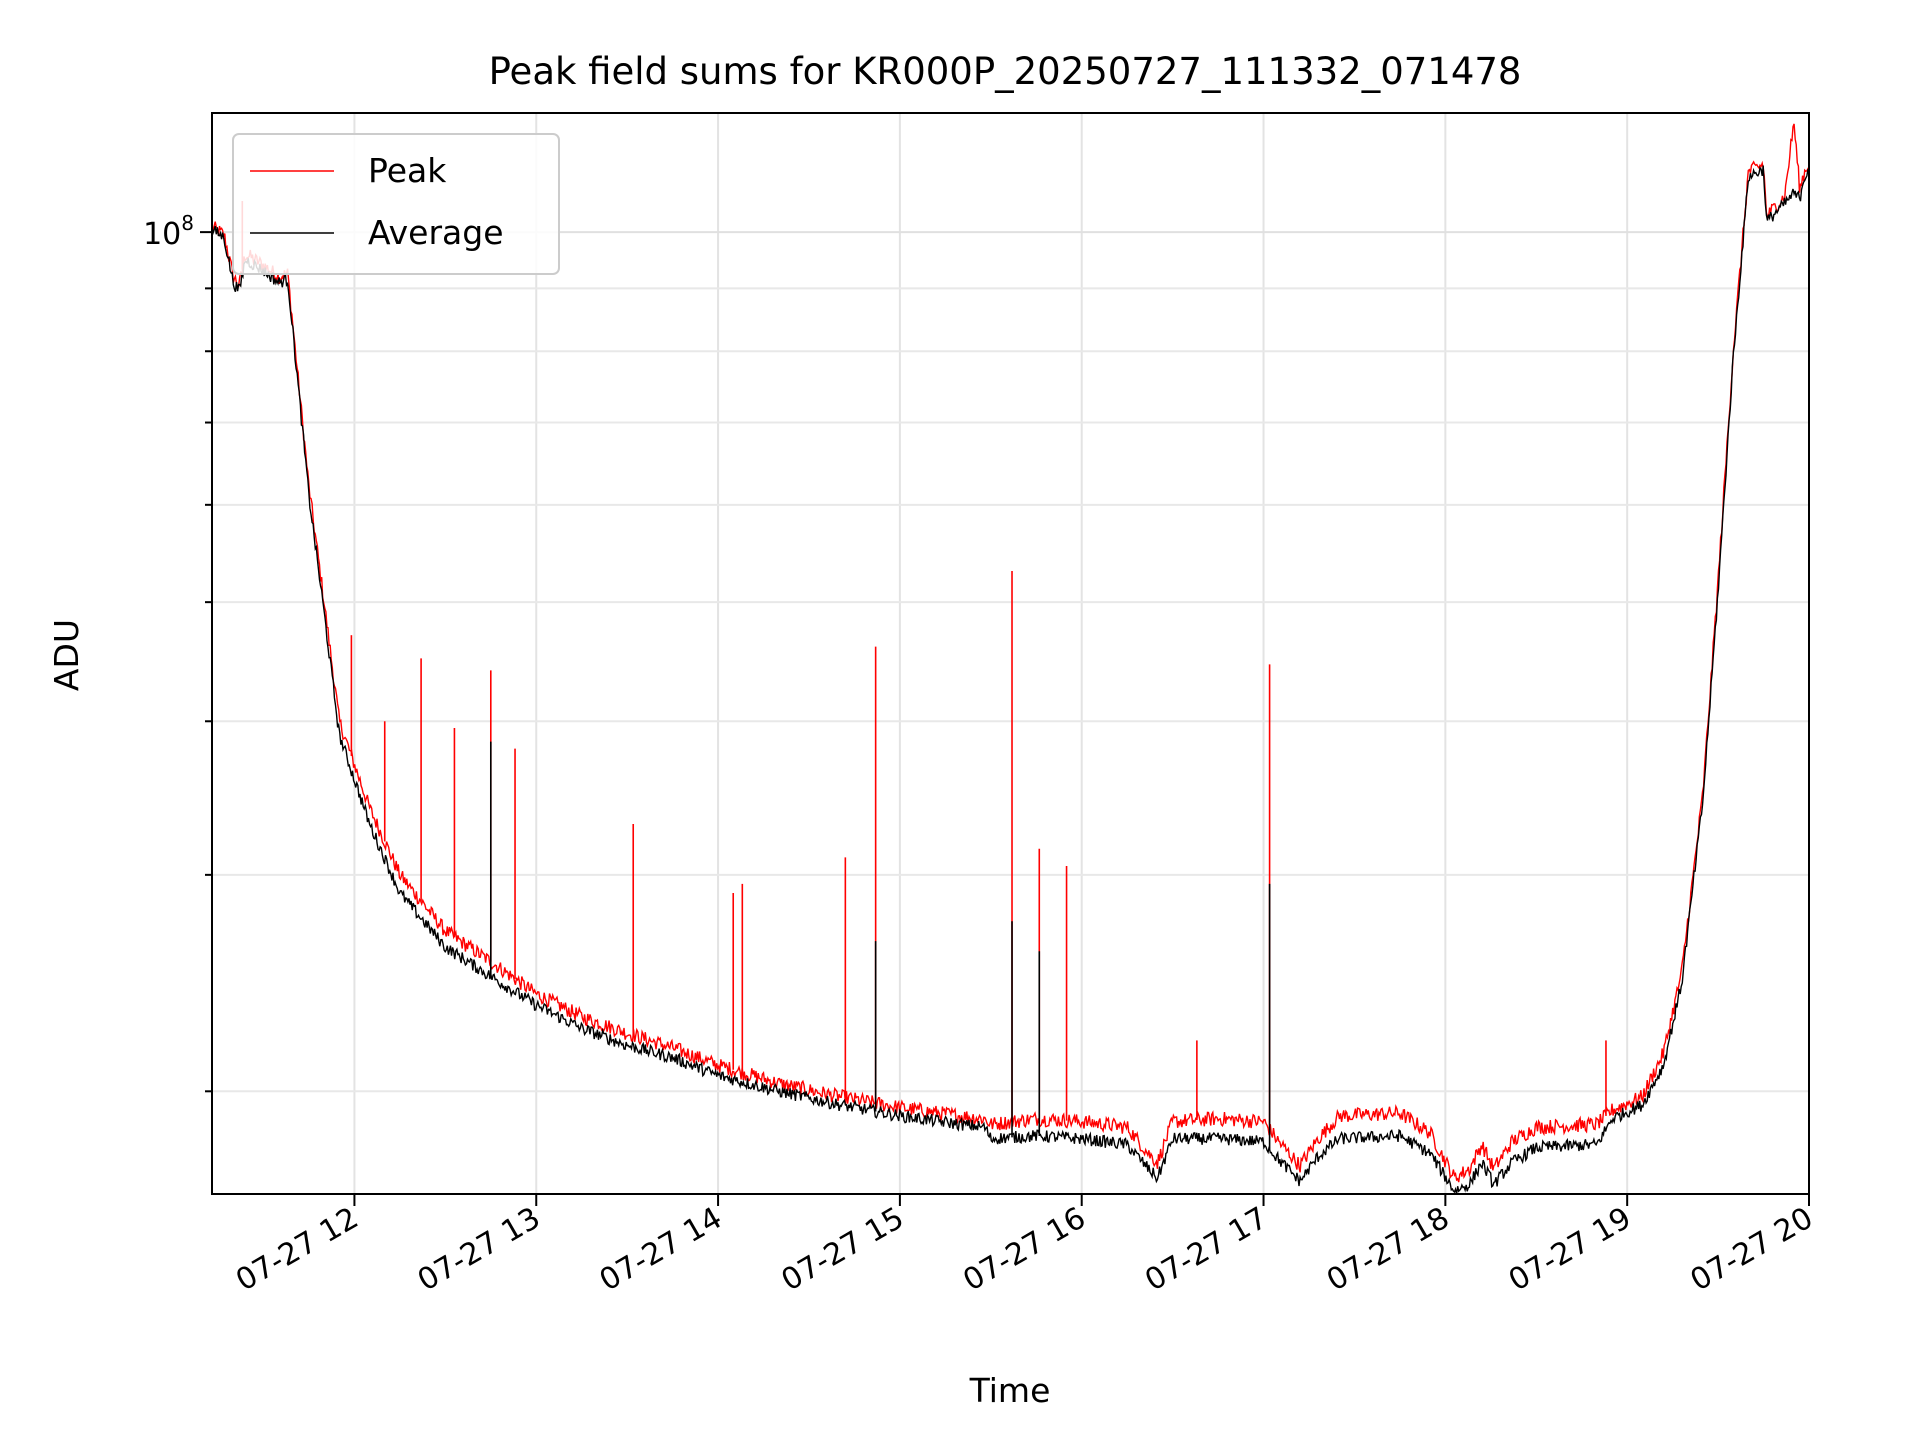 This screenshot has height=1440, width=1920. What do you see at coordinates (66, 655) in the screenshot?
I see `y-axis-label: ADU` at bounding box center [66, 655].